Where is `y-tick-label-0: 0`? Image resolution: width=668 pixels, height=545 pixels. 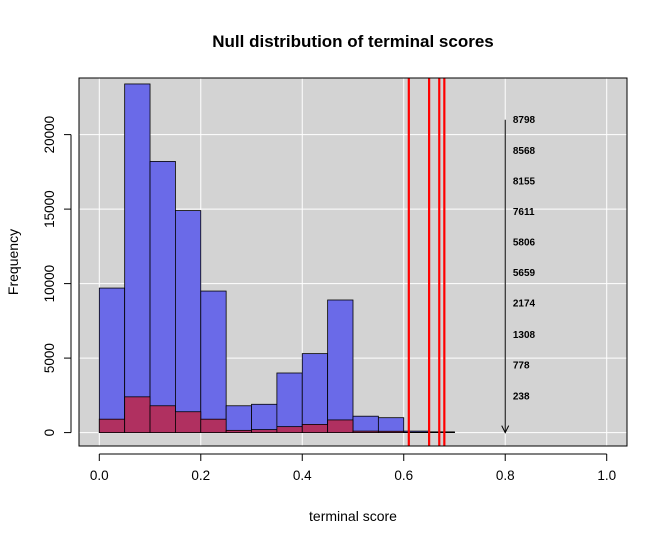
y-tick-label-0: 0 is located at coordinates (49, 433).